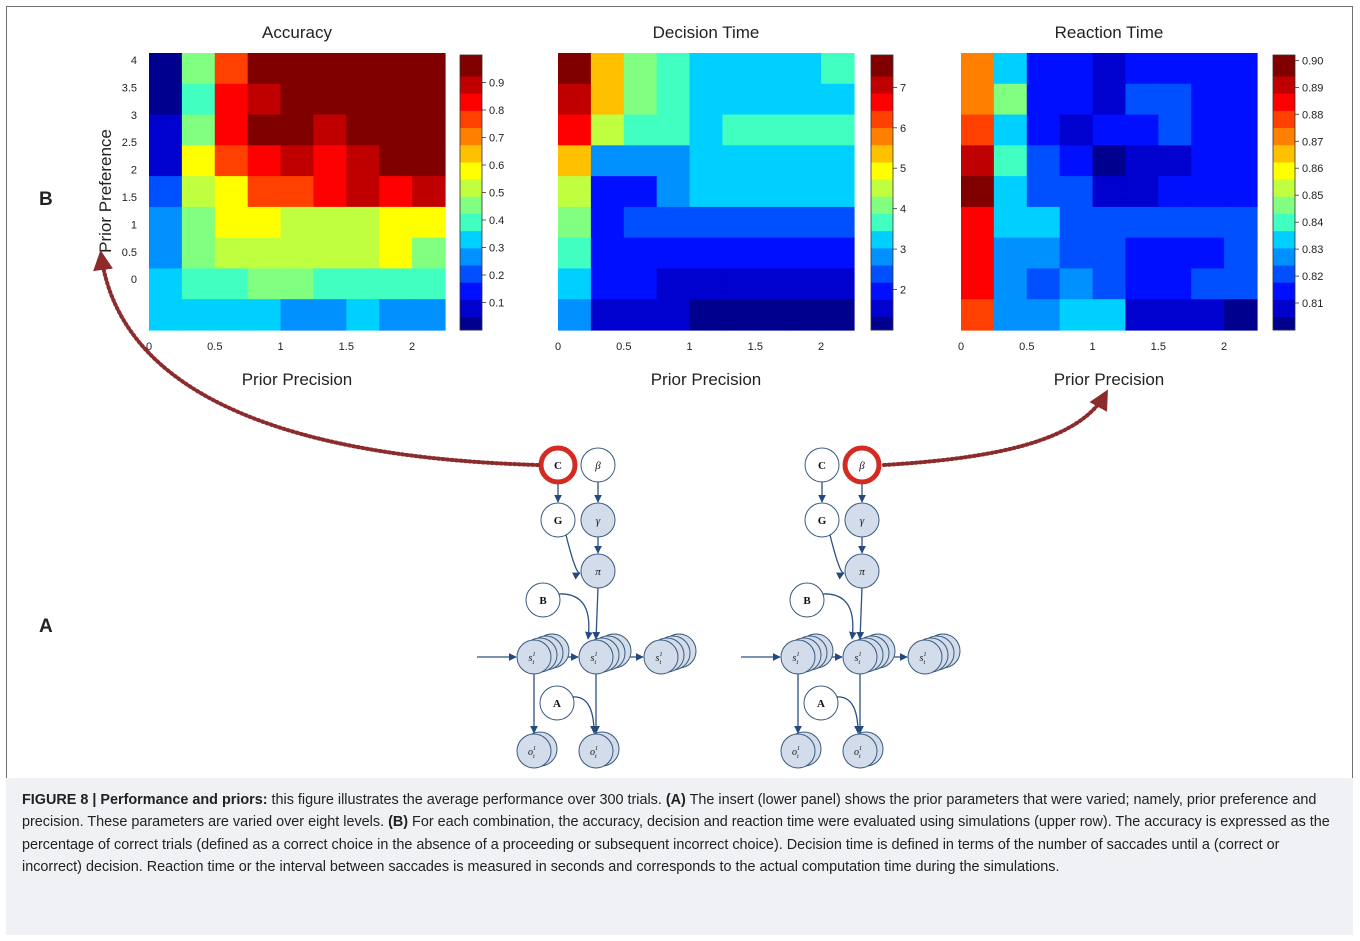  Describe the element at coordinates (134, 225) in the screenshot. I see `y-tick-label: 1` at that location.